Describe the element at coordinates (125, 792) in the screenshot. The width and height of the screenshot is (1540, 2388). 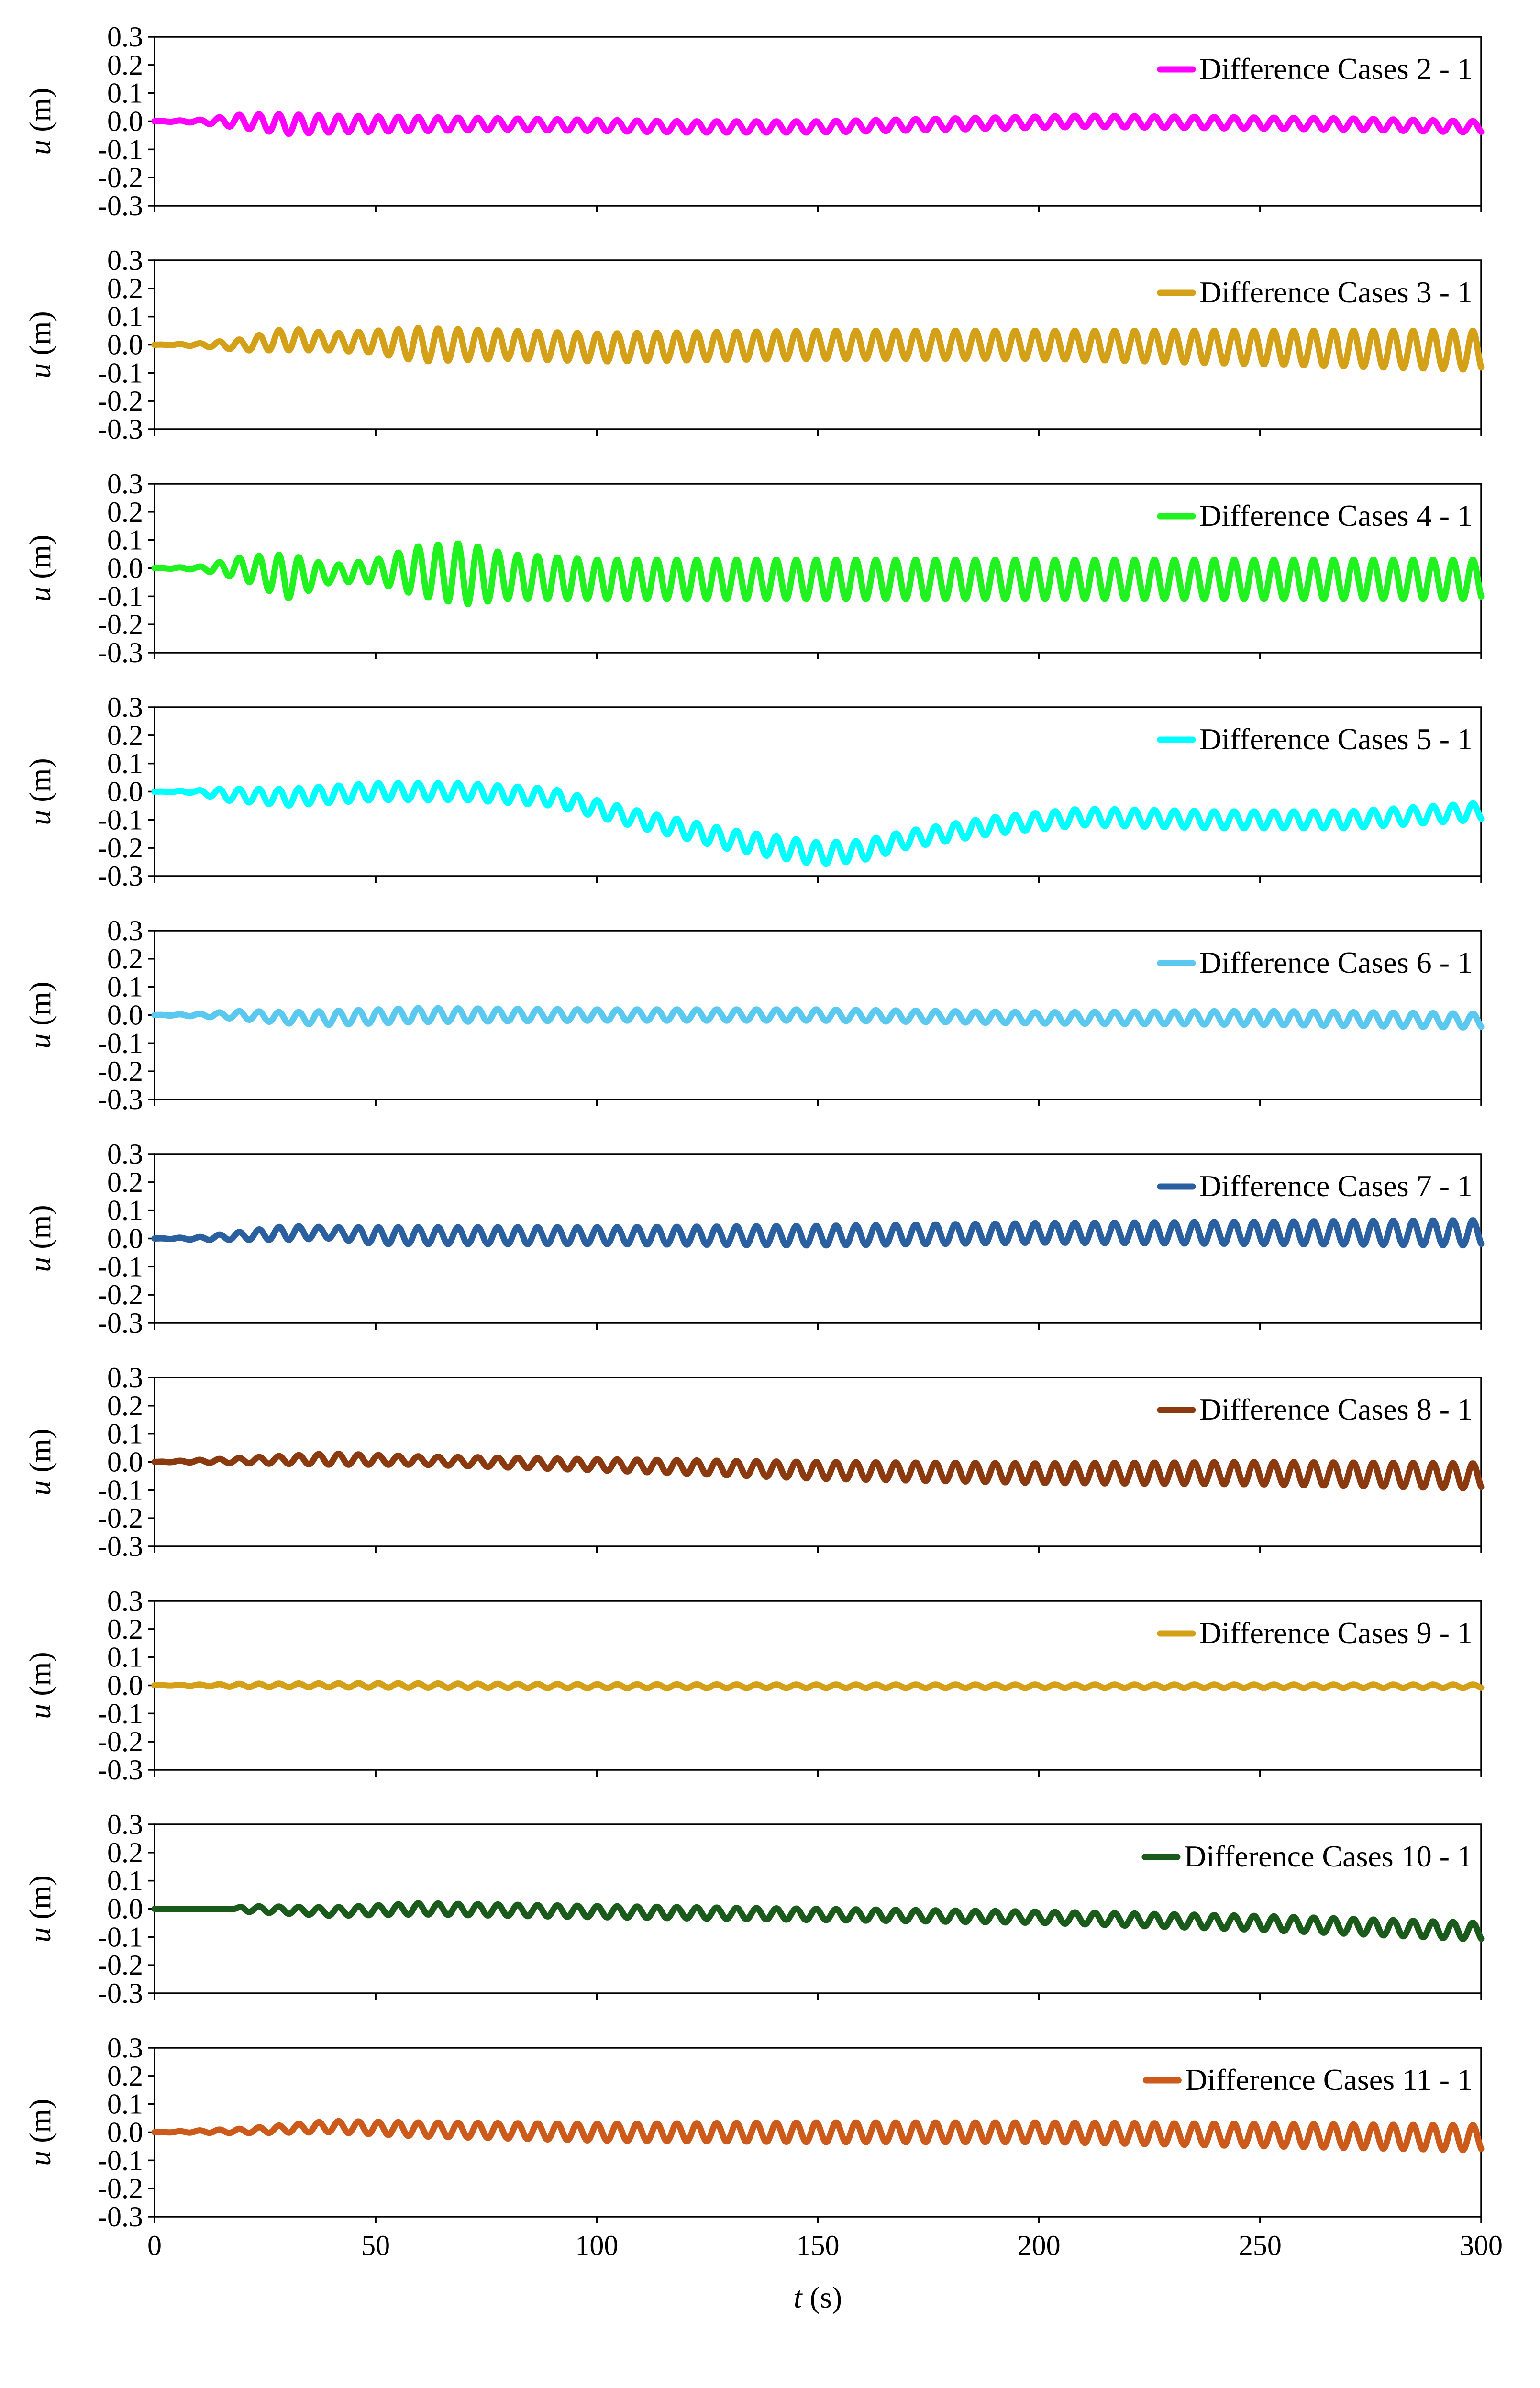
I see `panel-4-y-tick-label: 0.0` at that location.